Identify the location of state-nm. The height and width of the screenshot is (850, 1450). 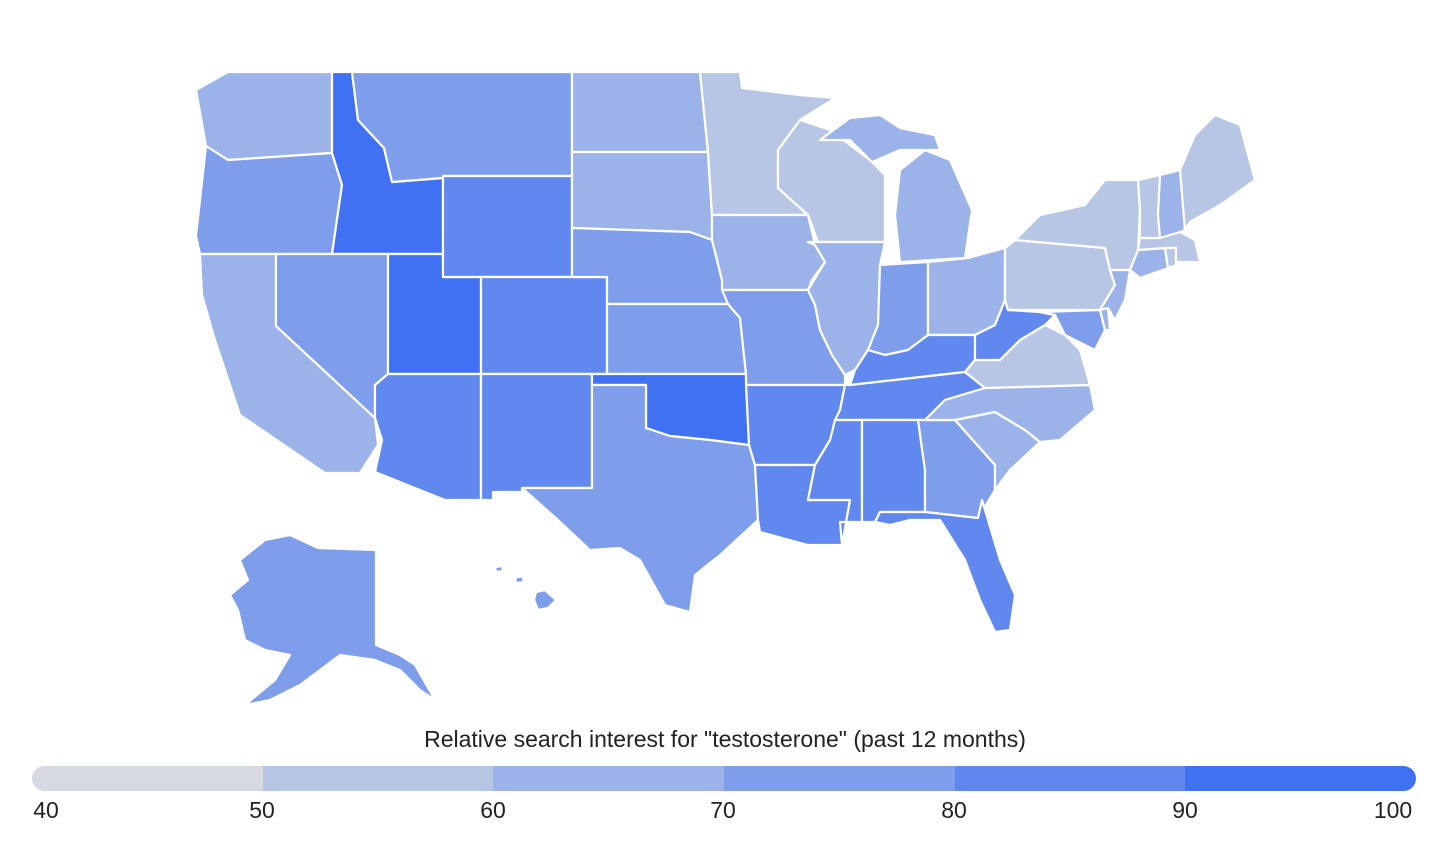
(536, 437).